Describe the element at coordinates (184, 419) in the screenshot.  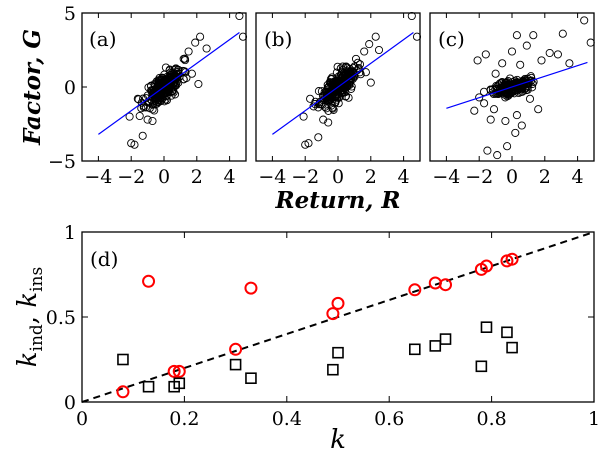
I see `panel-d-x-tick-label: 0.2` at that location.